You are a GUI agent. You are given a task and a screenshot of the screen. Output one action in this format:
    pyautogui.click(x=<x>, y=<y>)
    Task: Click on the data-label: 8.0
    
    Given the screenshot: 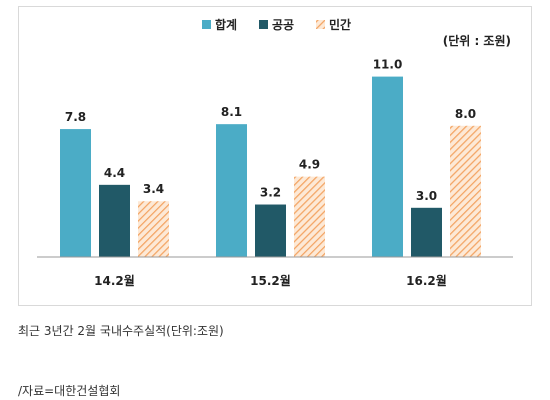 What is the action you would take?
    pyautogui.click(x=465, y=114)
    